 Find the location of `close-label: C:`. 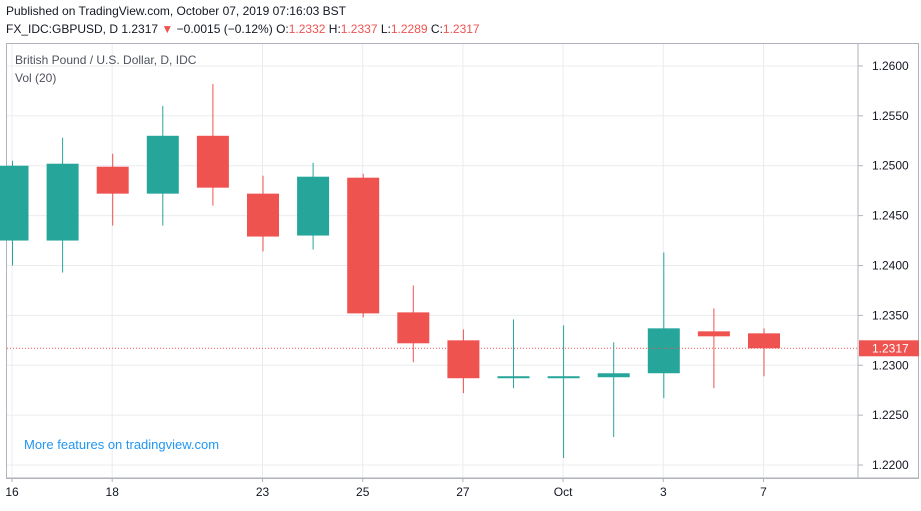

close-label: C: is located at coordinates (436, 29).